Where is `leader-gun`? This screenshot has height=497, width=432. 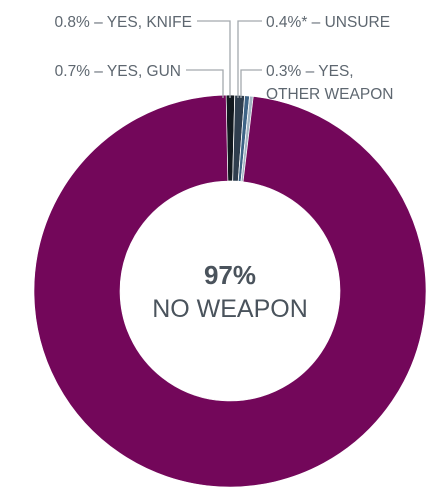 leader-gun is located at coordinates (205, 83).